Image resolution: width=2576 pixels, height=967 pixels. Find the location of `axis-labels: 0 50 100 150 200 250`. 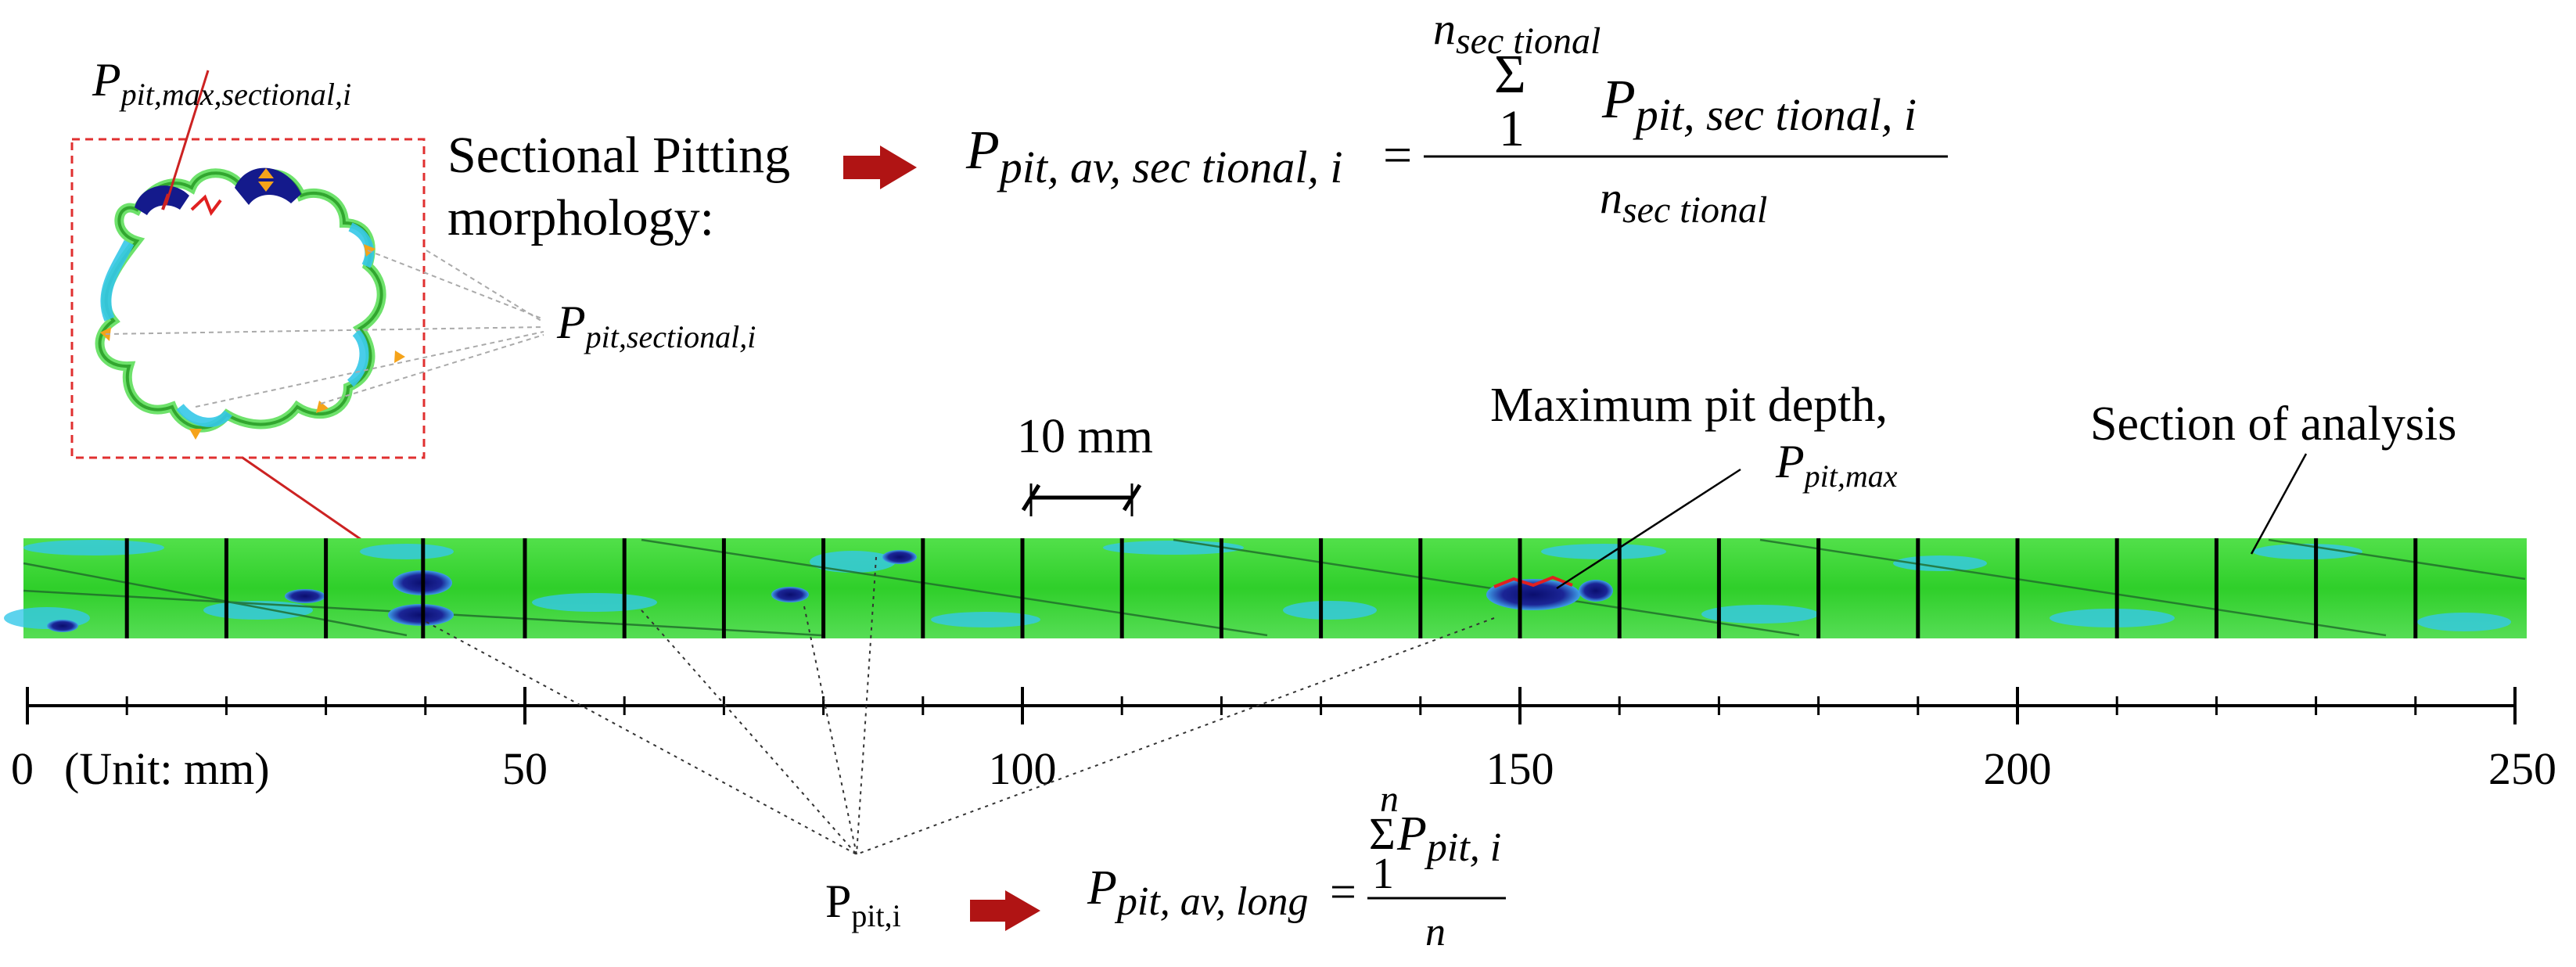

axis-labels: 0 50 100 150 200 250 is located at coordinates (1283, 768).